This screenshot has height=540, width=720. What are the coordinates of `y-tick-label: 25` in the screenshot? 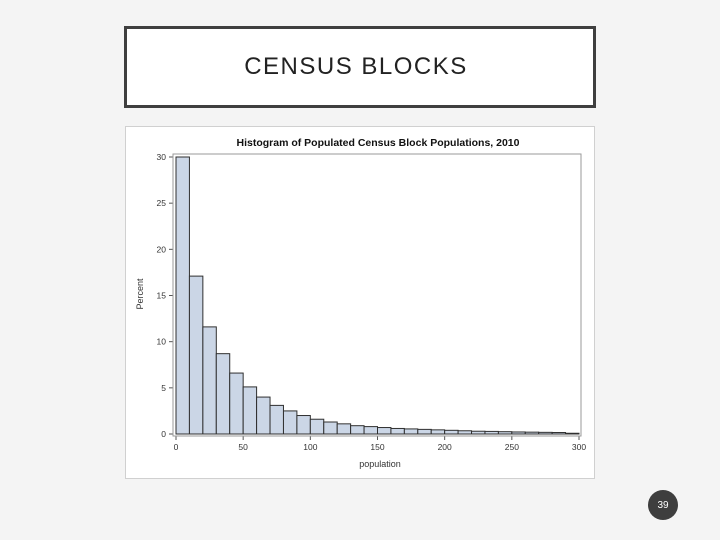 It's located at (162, 203).